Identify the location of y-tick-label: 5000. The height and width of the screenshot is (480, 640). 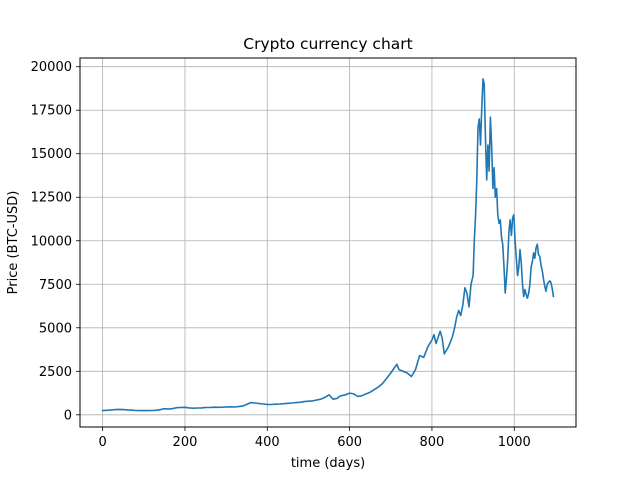
(55, 328).